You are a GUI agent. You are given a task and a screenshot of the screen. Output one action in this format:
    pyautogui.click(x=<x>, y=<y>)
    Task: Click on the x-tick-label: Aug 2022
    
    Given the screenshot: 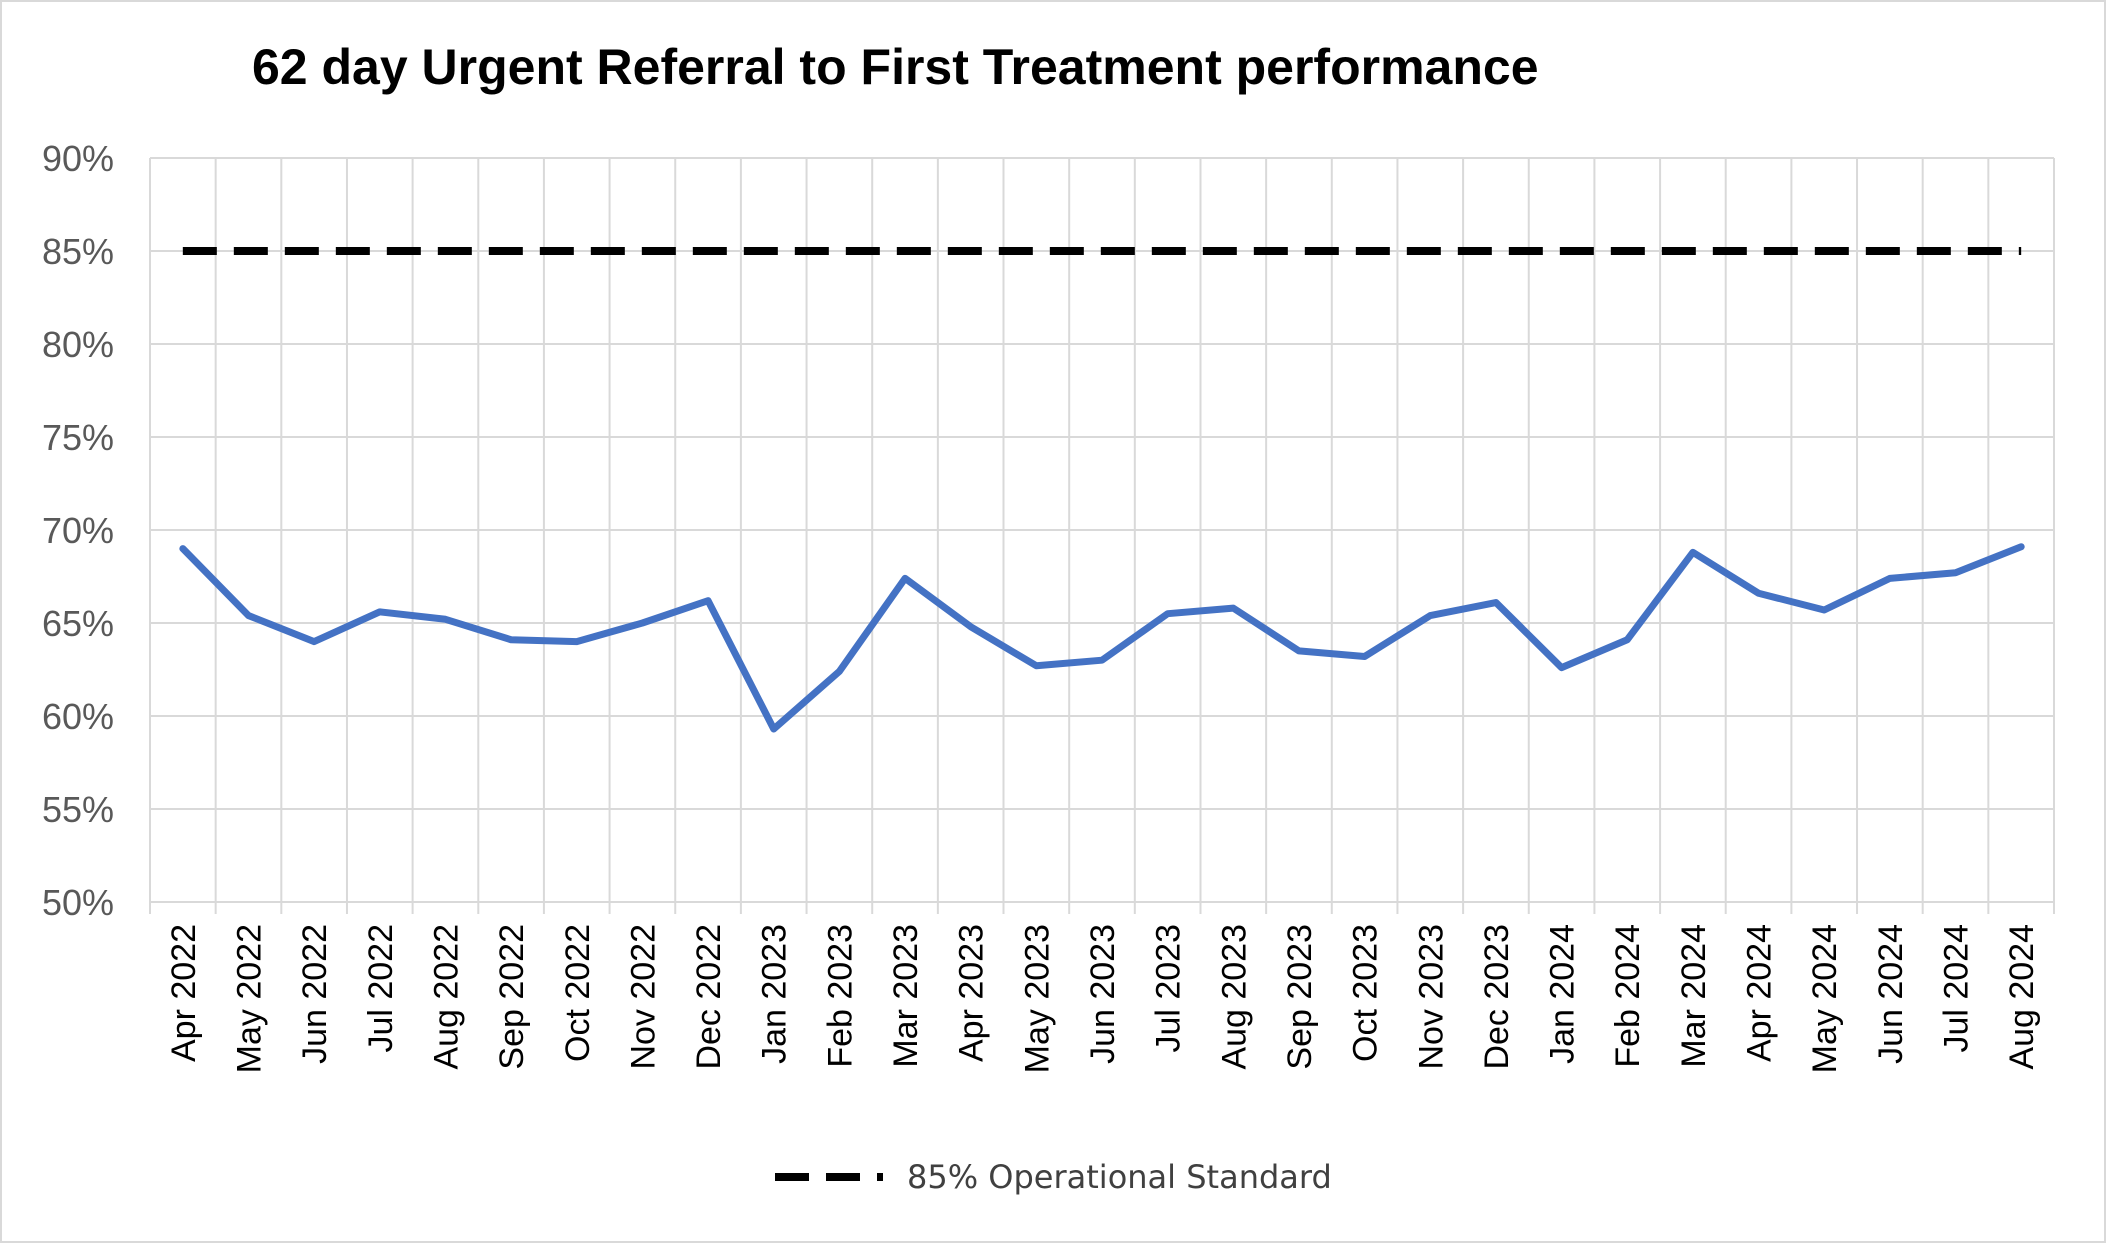 What is the action you would take?
    pyautogui.click(x=446, y=997)
    